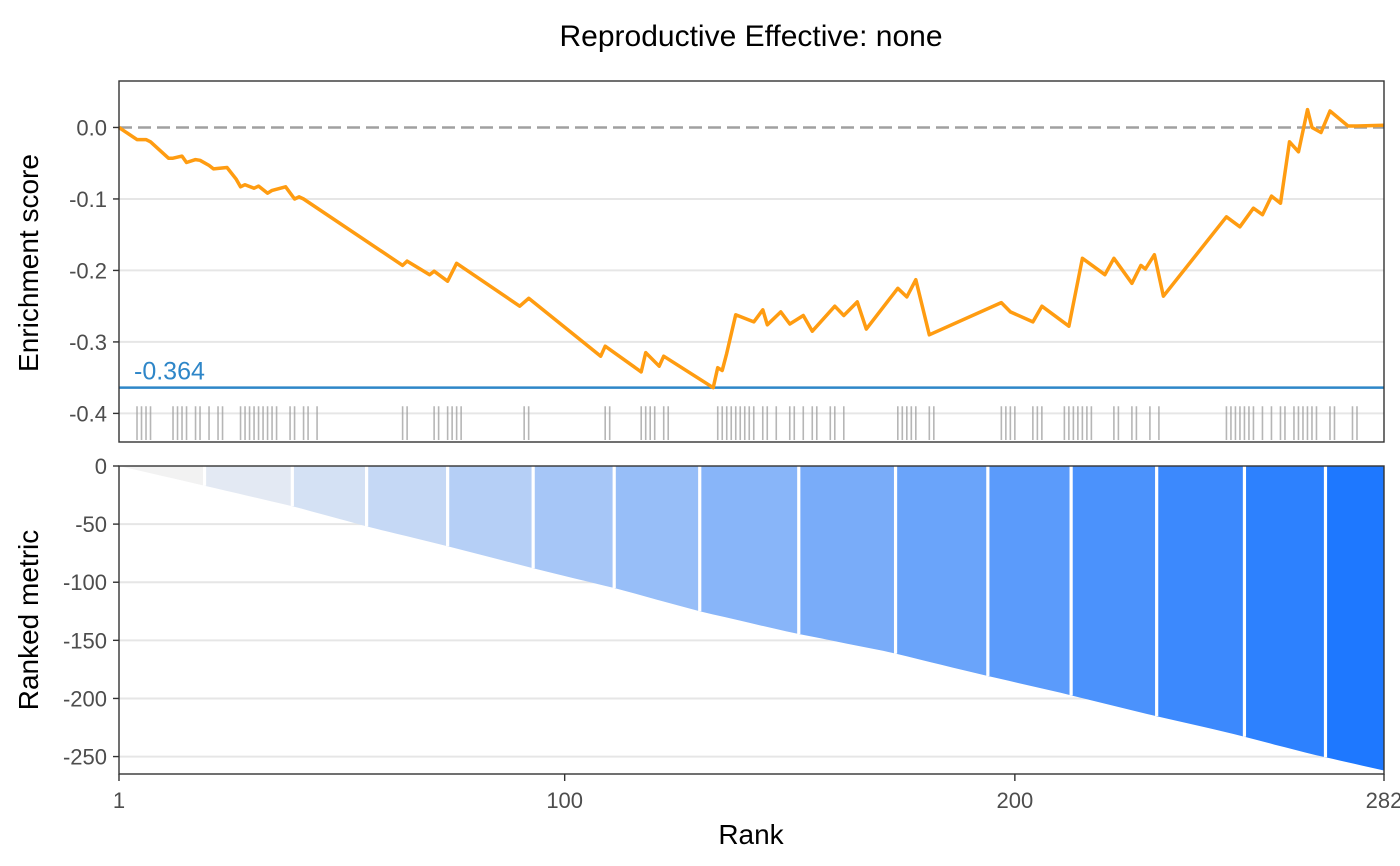 The image size is (1400, 866). Describe the element at coordinates (101, 466) in the screenshot. I see `ranked-y-tick-label: 0` at that location.